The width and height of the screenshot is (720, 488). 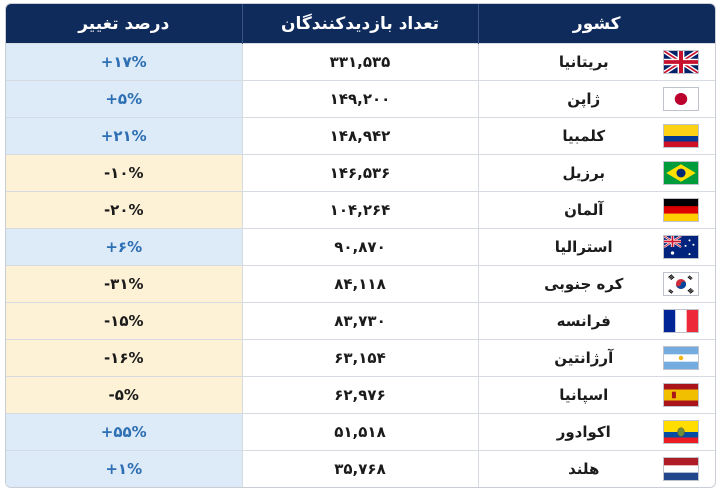 I want to click on change-percent-cell: -۲۰%, so click(x=124, y=210).